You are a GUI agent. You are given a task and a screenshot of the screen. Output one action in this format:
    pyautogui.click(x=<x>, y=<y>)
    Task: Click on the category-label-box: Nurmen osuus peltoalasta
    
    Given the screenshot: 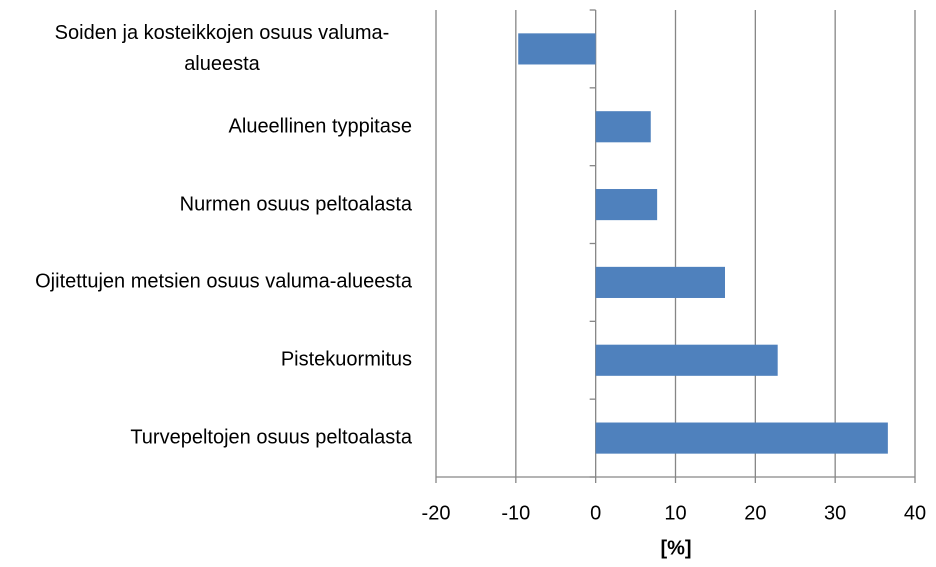 What is the action you would take?
    pyautogui.click(x=222, y=204)
    